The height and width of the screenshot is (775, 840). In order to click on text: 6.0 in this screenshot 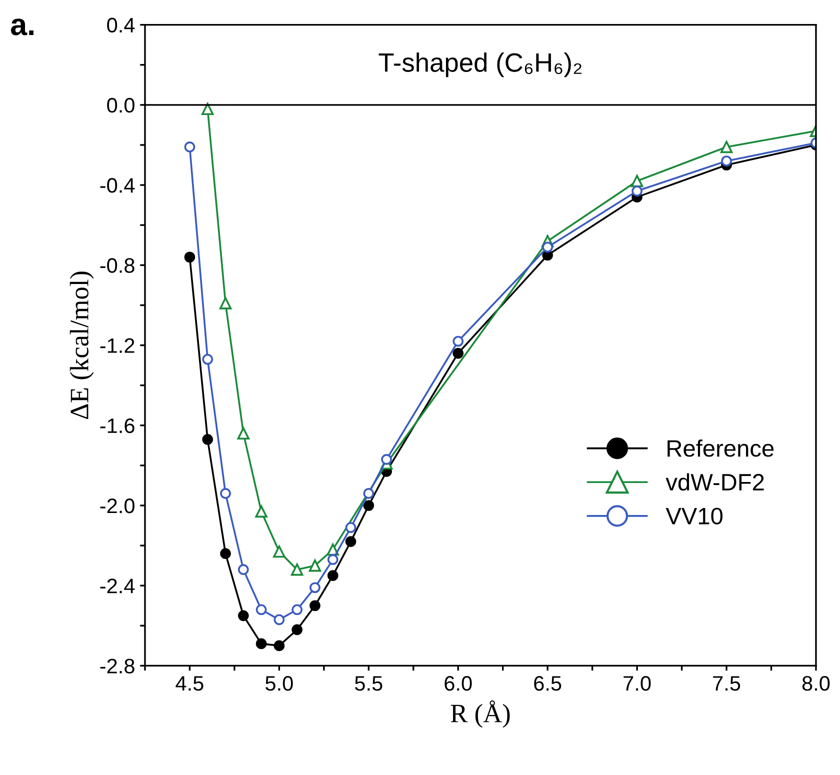, I will do `click(458, 683)`.